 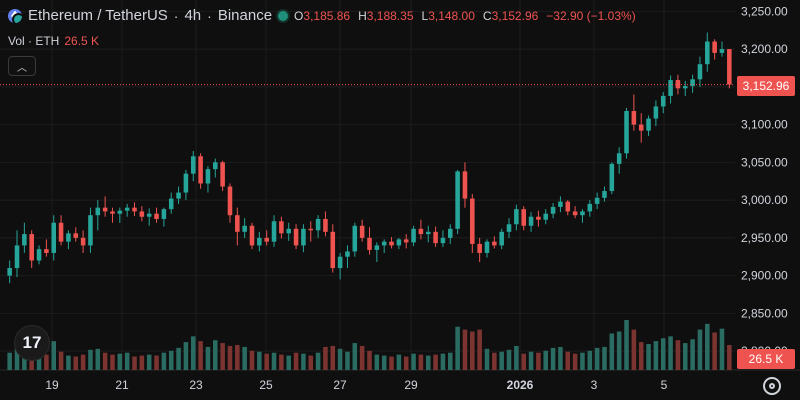 I want to click on time-tick-label: 29, so click(x=411, y=385).